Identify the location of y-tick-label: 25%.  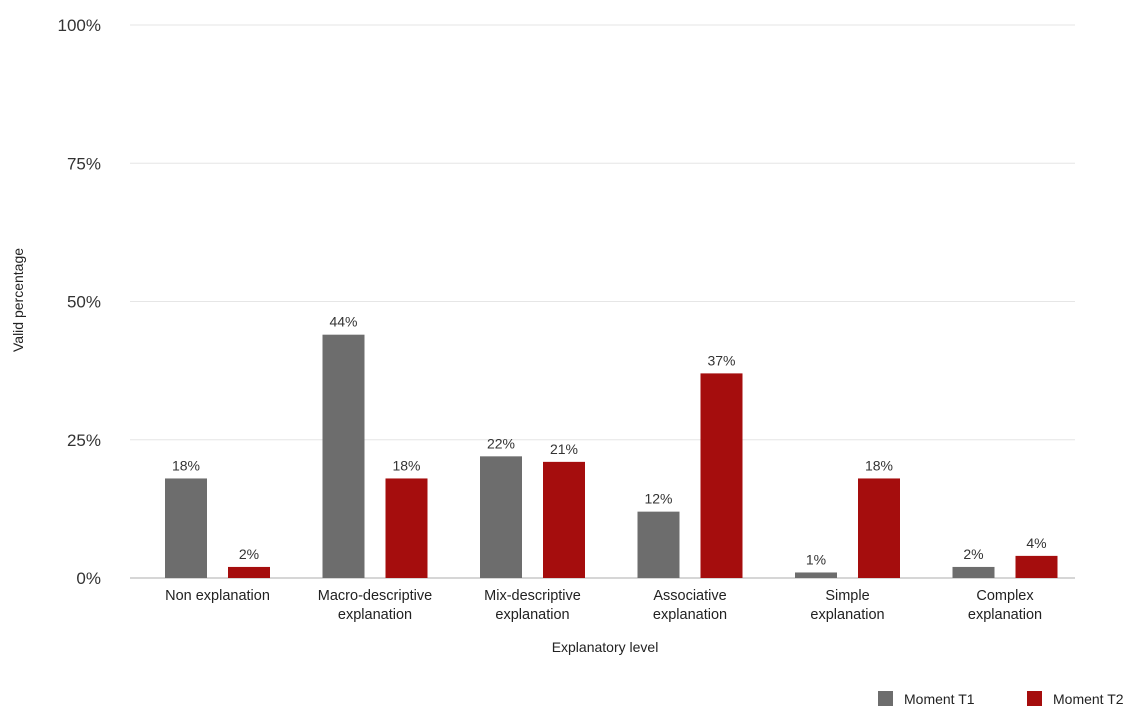
(84, 440).